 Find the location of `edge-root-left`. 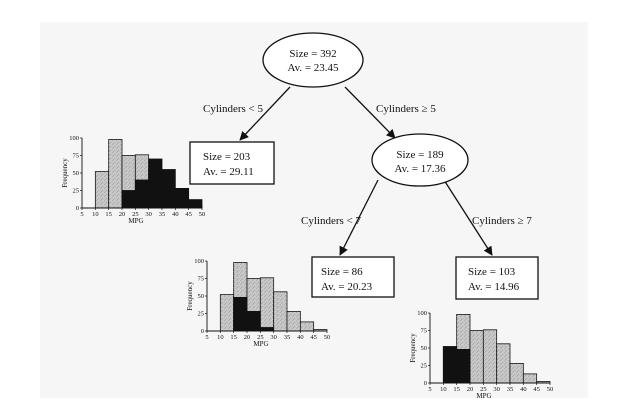

edge-root-left is located at coordinates (265, 113).